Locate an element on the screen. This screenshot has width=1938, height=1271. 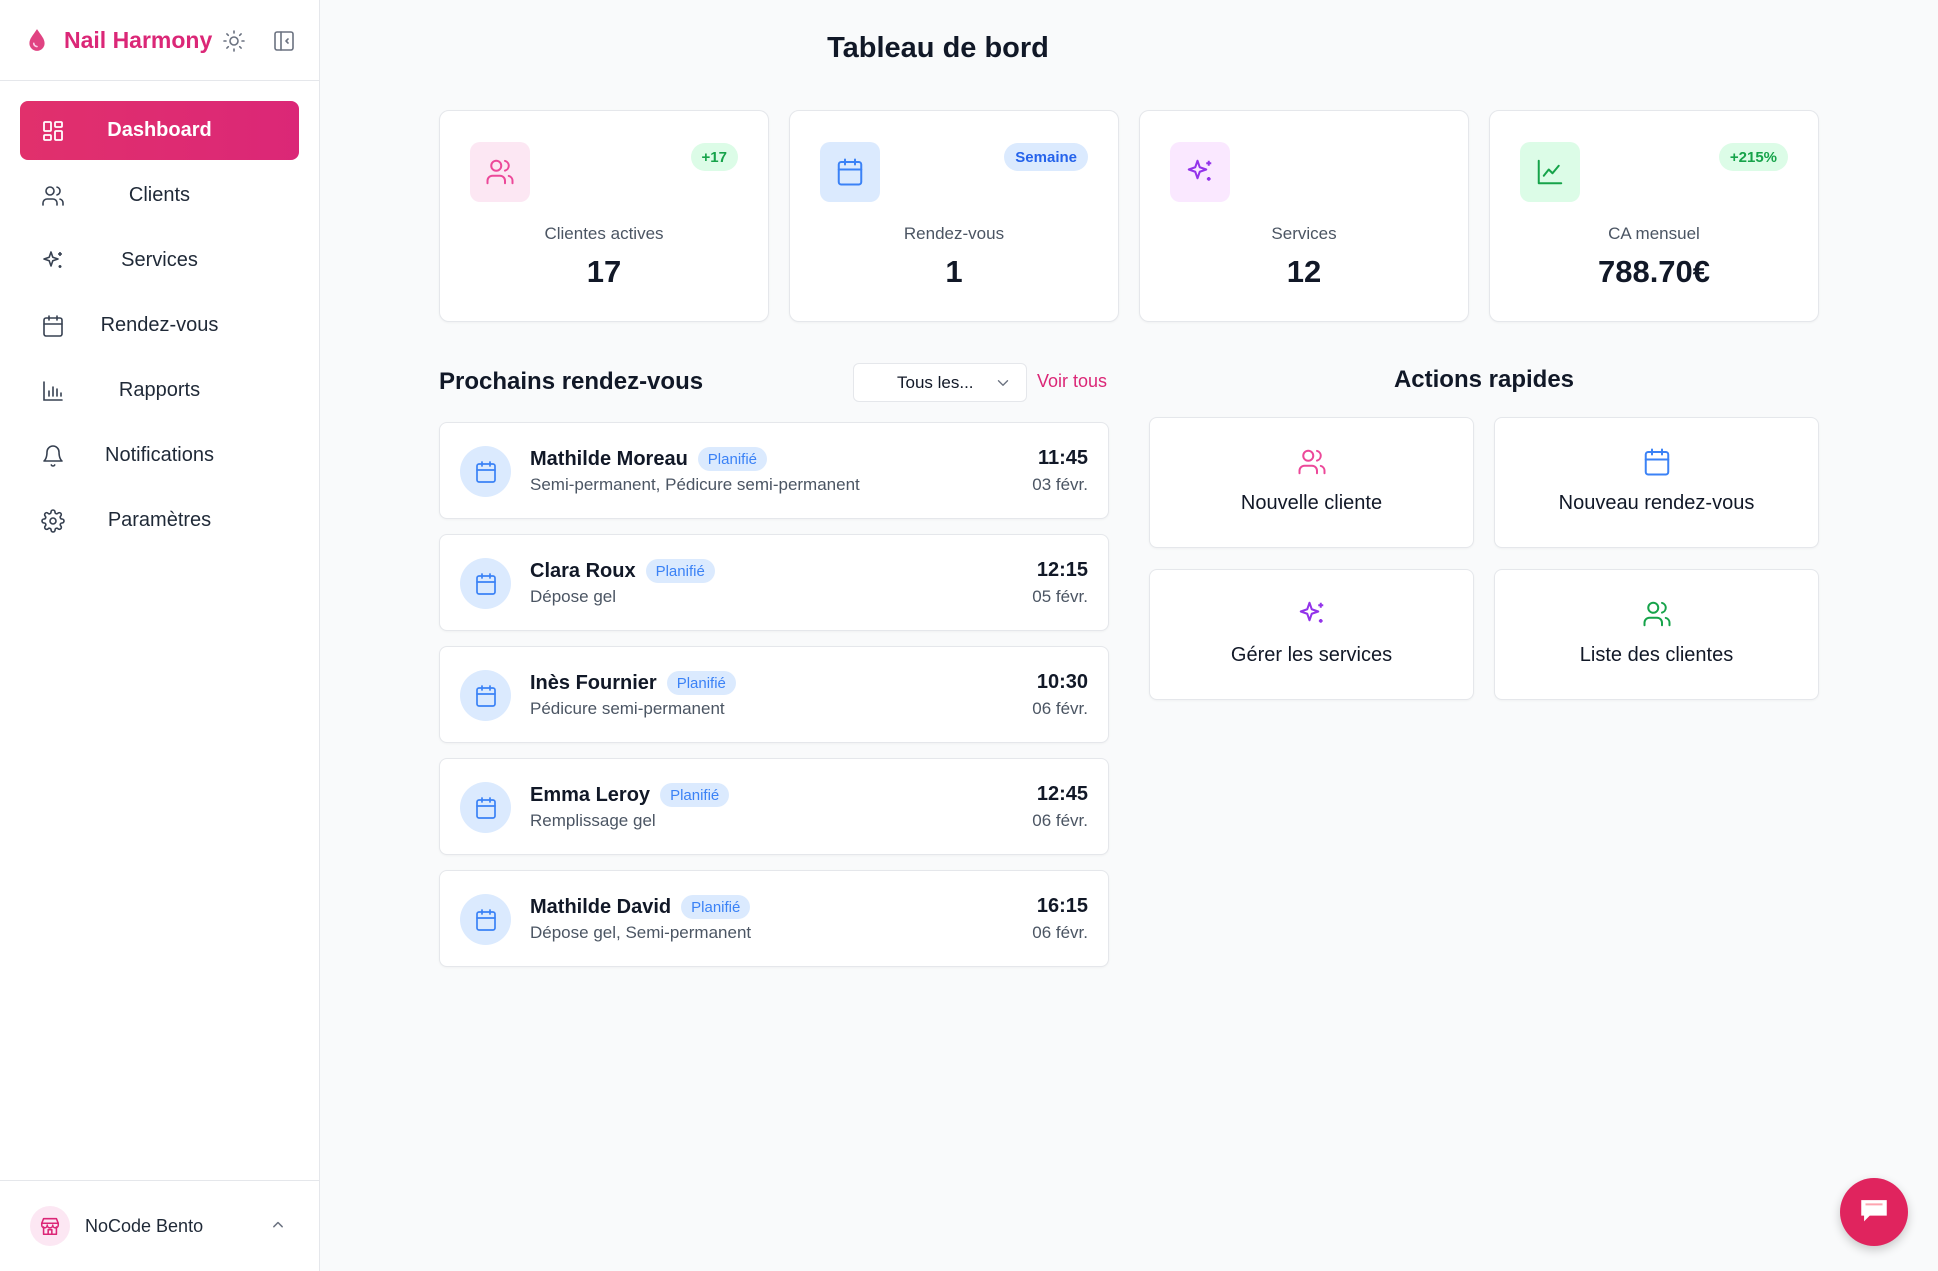
sidebar-item-rapports: Rapports is located at coordinates (159, 390).